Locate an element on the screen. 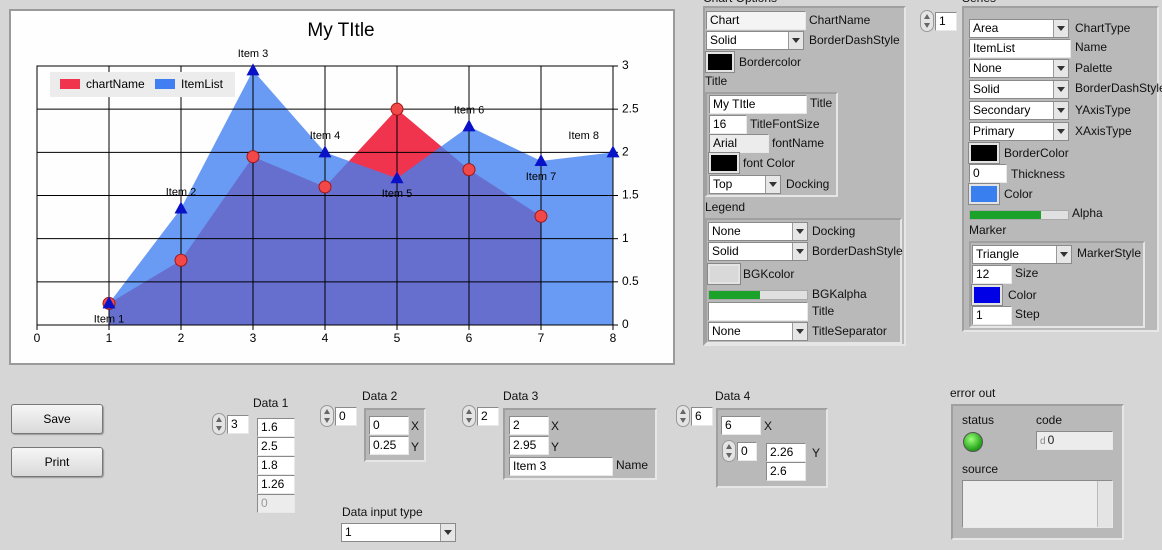 The width and height of the screenshot is (1162, 550). label: Palette is located at coordinates (1094, 68).